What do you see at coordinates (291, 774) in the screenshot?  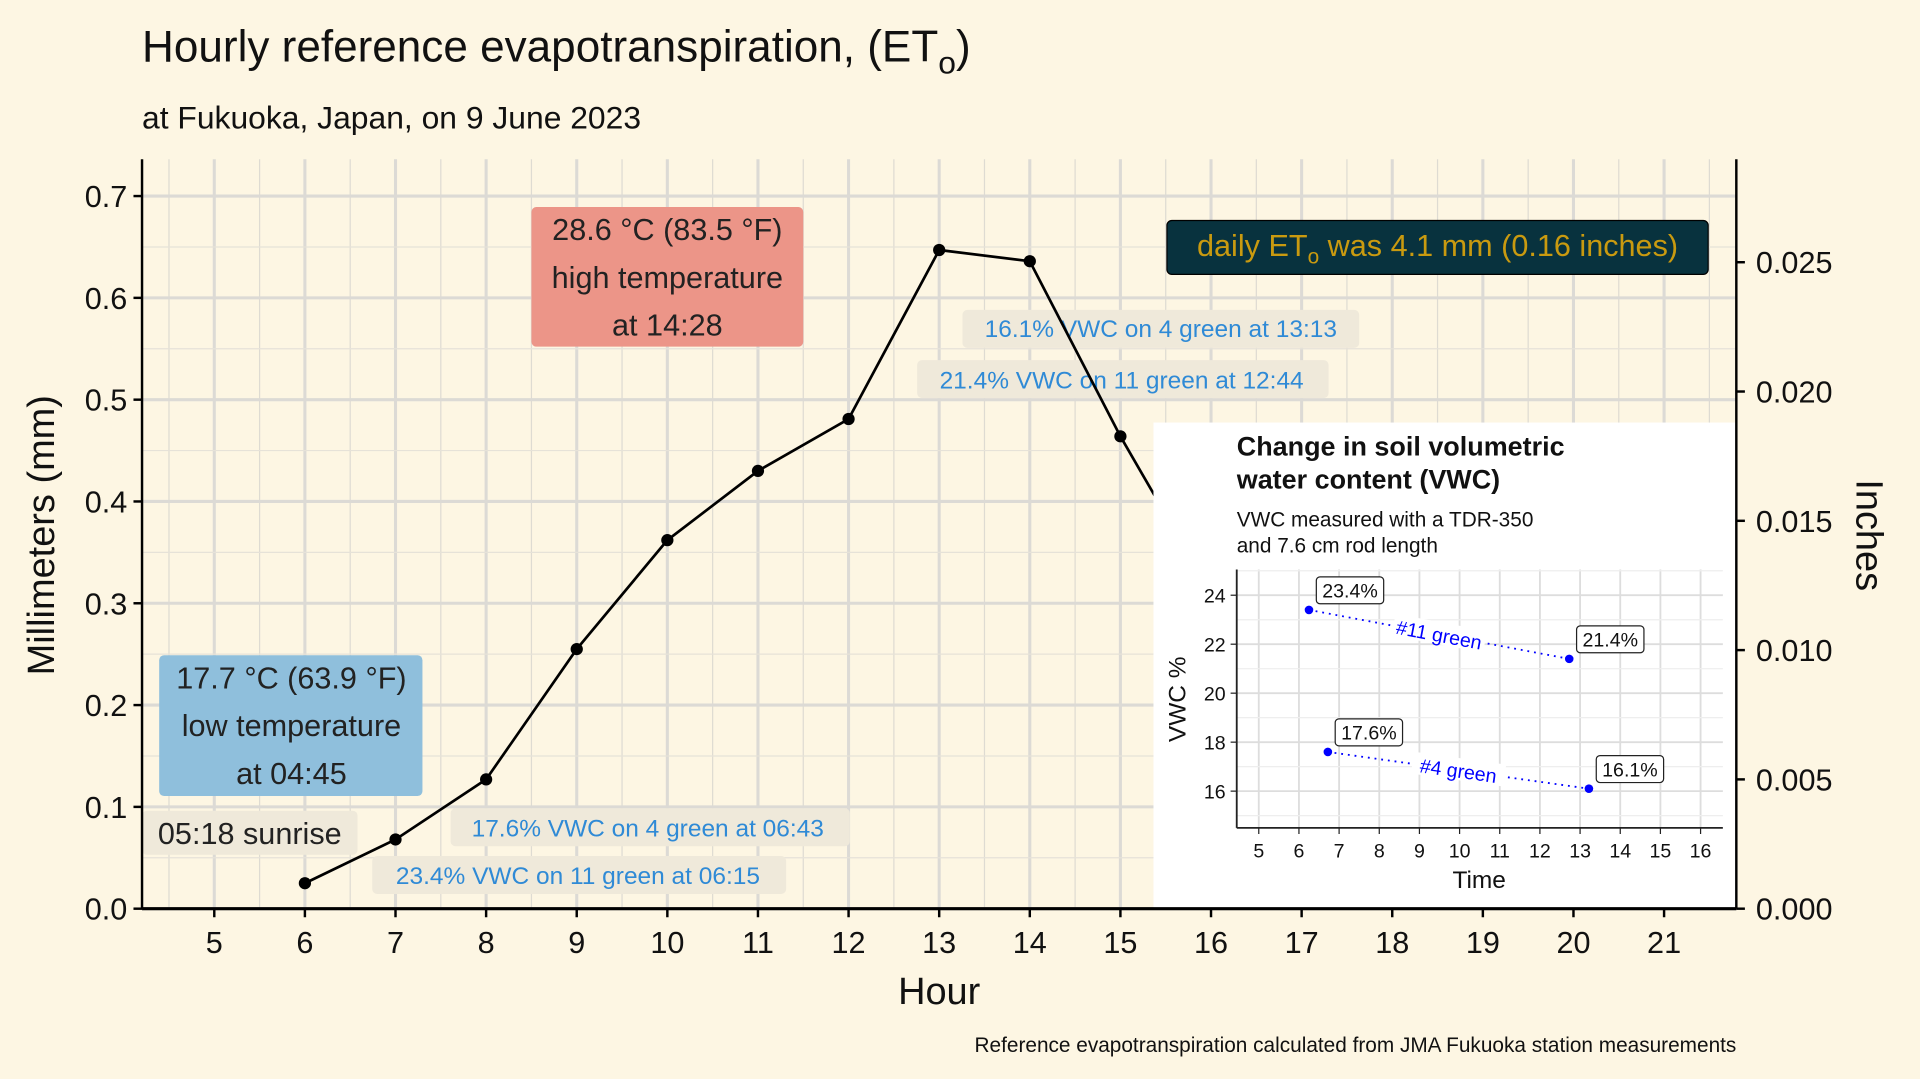 I see `low-temp-line3: at 04:45` at bounding box center [291, 774].